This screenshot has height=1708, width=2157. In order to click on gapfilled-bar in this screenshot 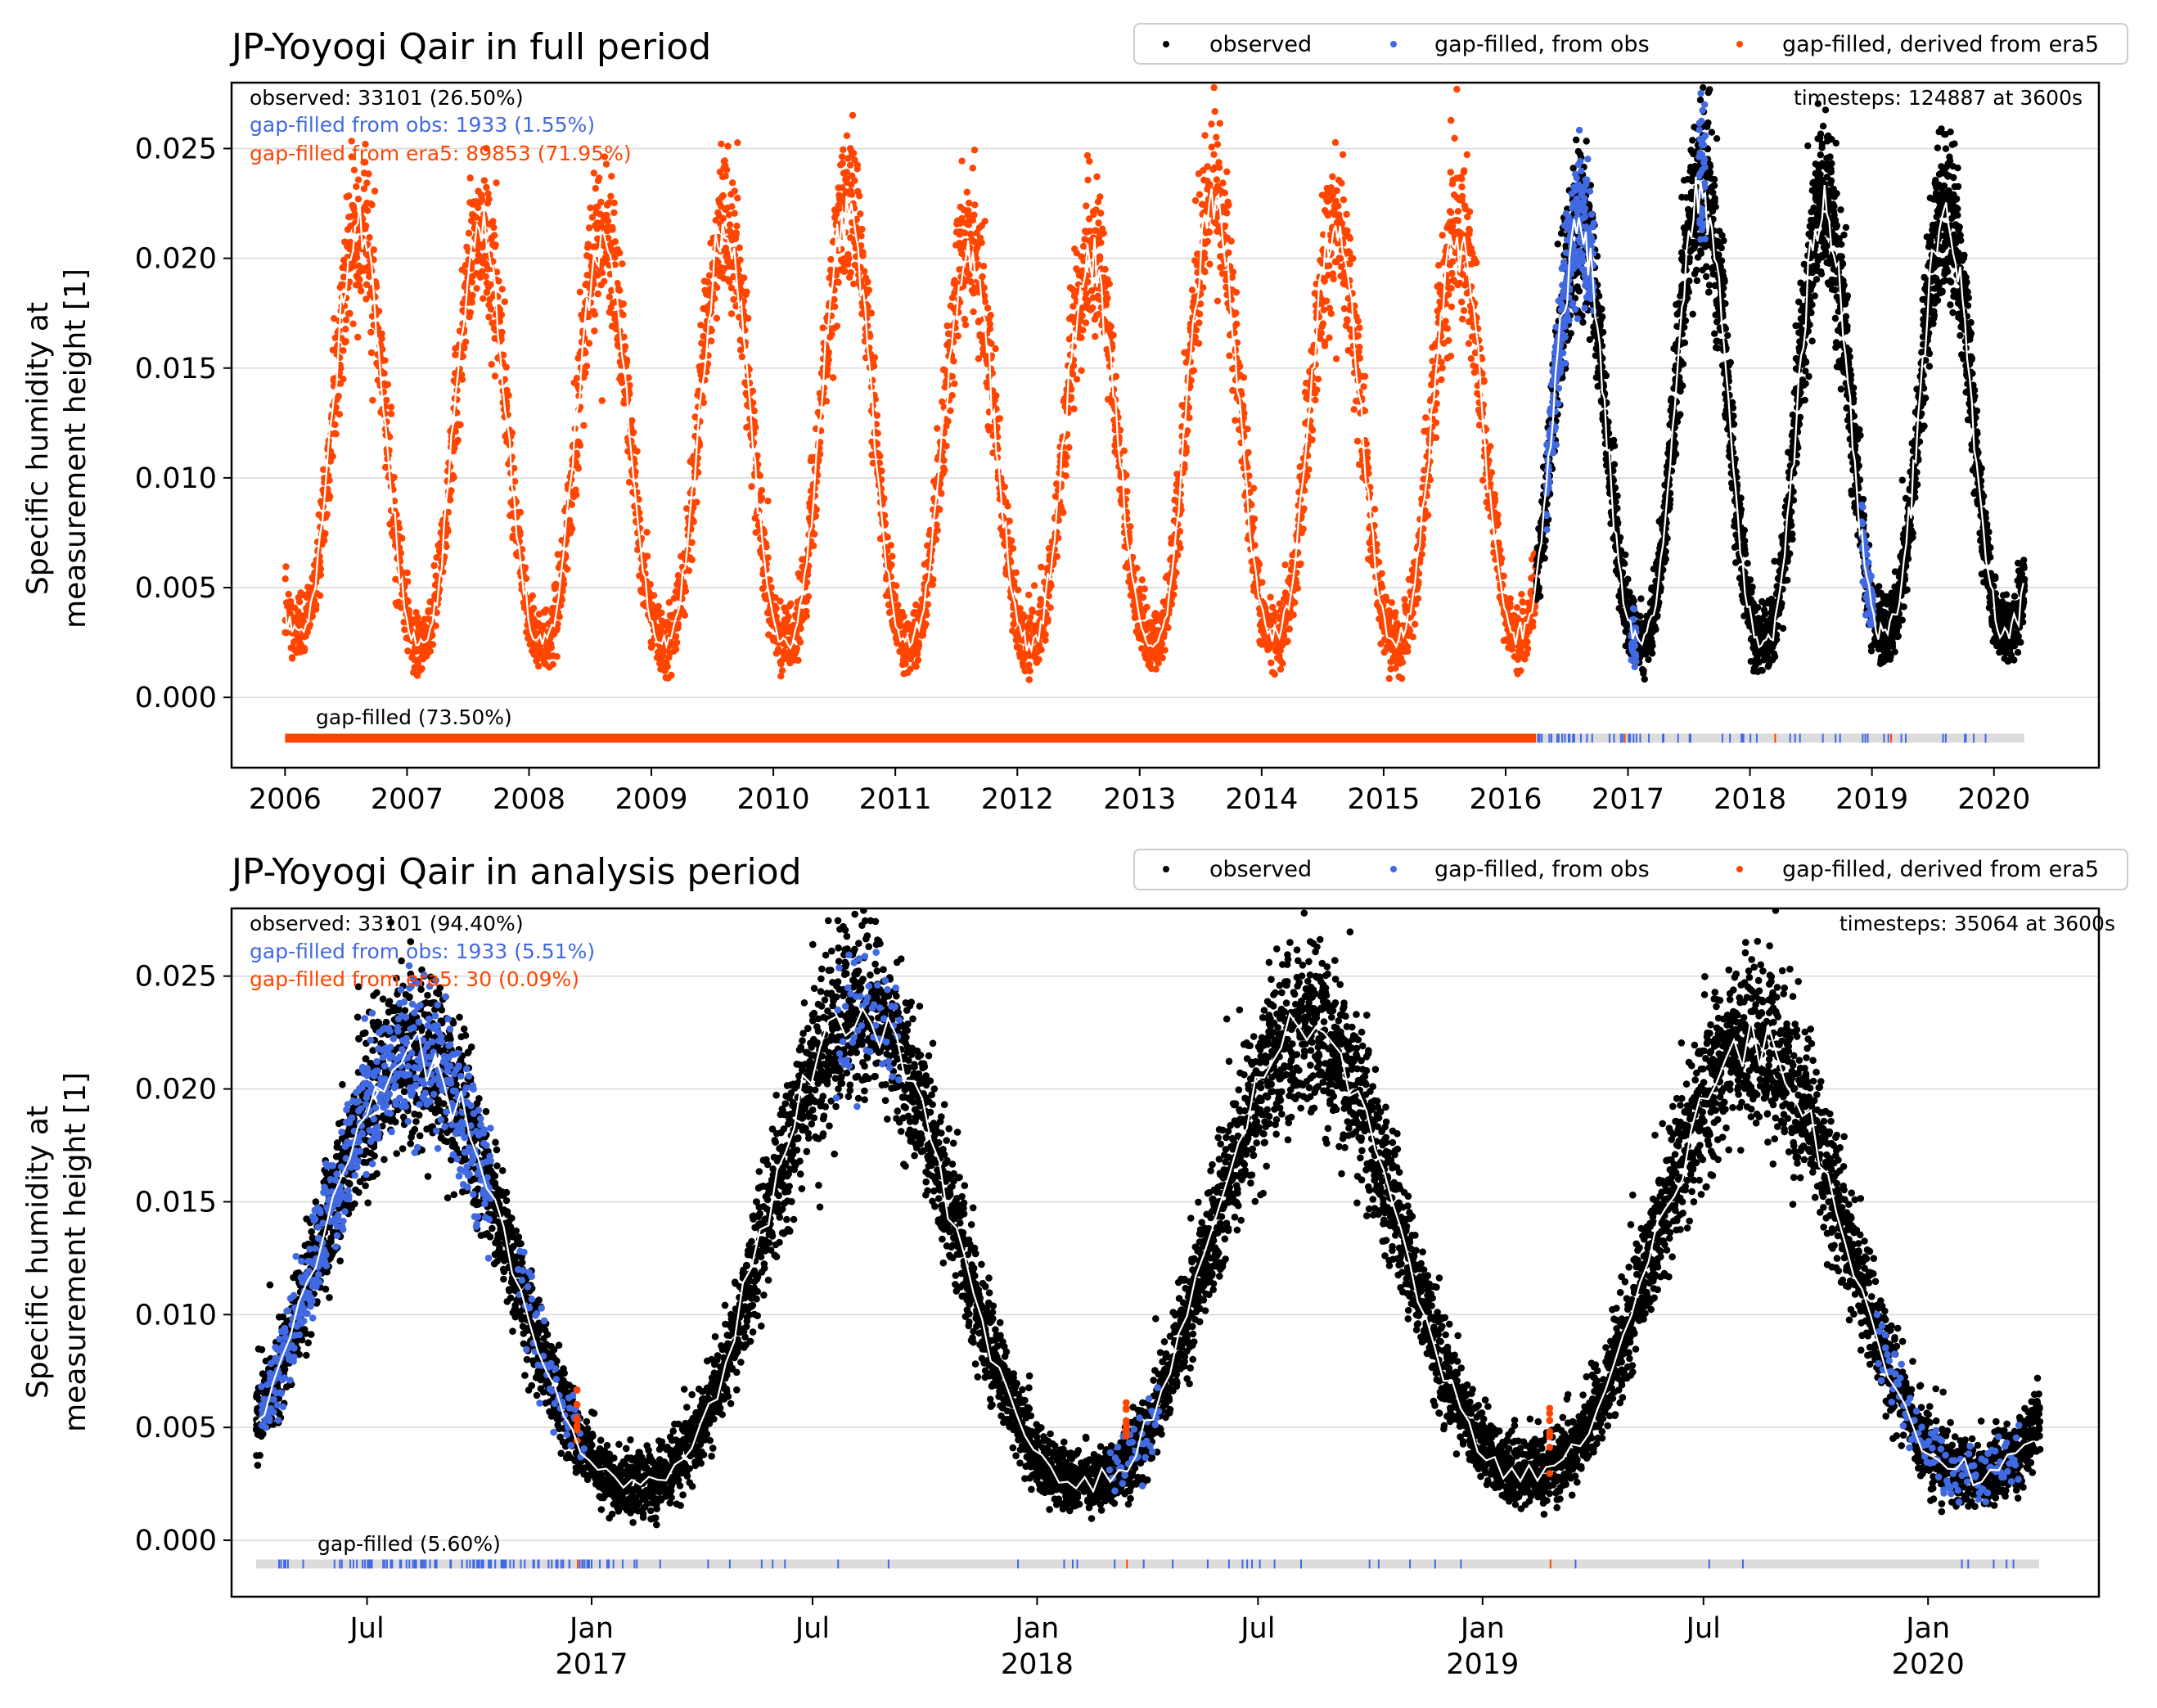, I will do `click(1154, 738)`.